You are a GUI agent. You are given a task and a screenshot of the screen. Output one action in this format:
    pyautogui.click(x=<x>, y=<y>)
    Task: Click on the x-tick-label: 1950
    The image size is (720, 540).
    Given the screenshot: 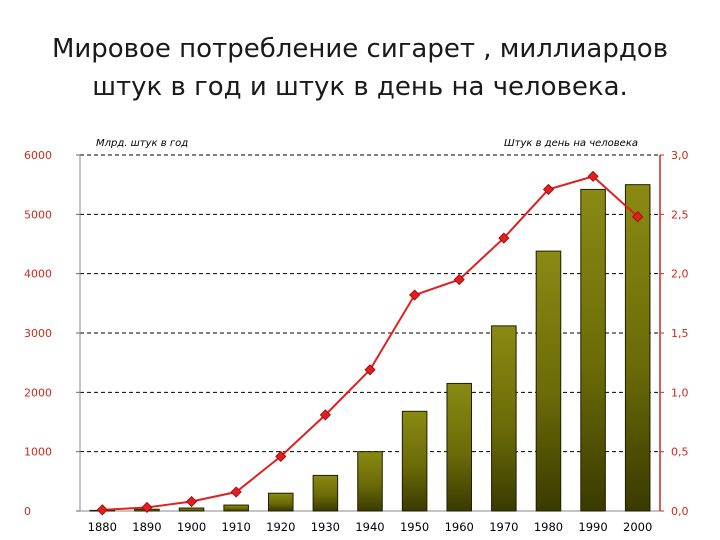 What is the action you would take?
    pyautogui.click(x=414, y=527)
    